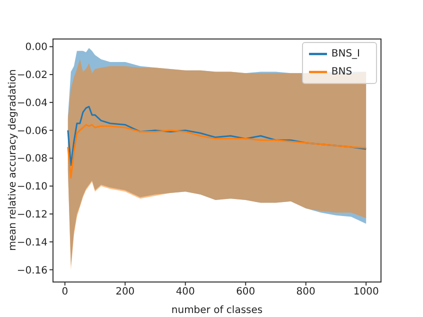 The image size is (423, 317). Describe the element at coordinates (65, 292) in the screenshot. I see `x-tick-label: 0` at that location.